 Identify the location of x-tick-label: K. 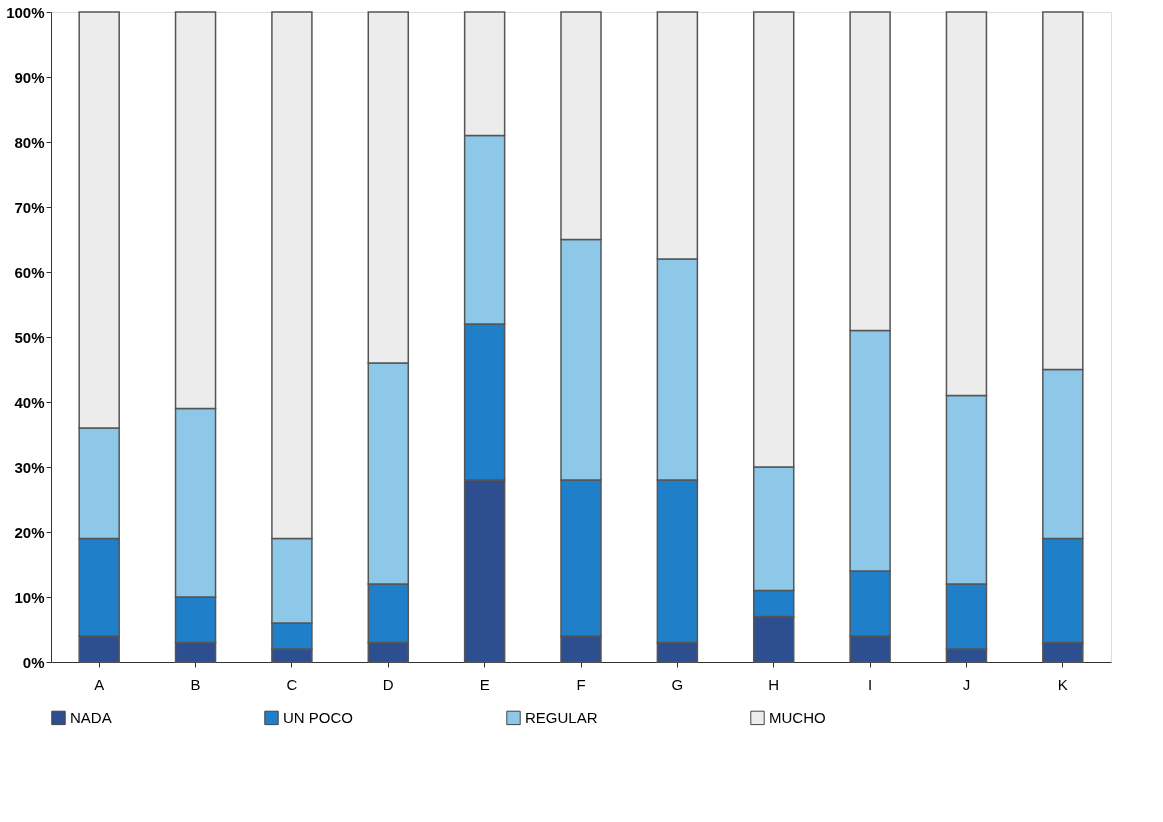
(1062, 684).